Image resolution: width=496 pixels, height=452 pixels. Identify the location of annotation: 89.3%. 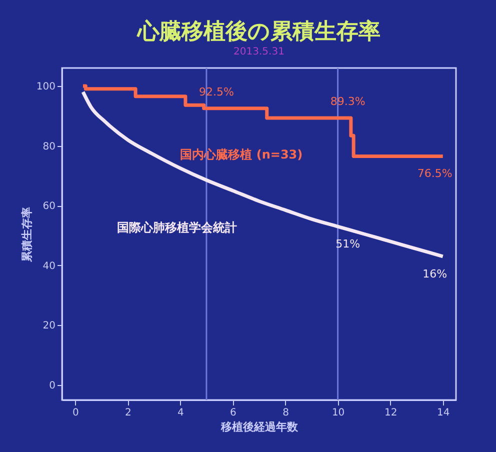
(348, 101).